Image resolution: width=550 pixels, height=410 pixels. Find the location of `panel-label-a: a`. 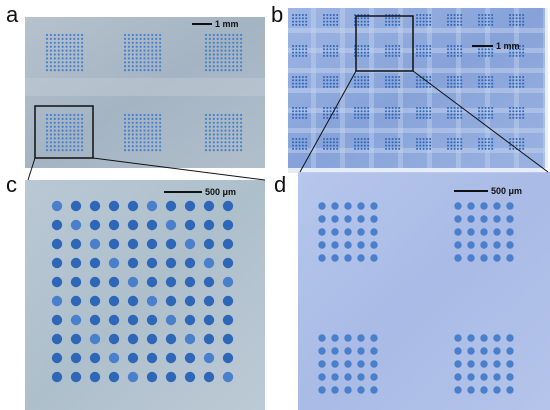

panel-label-a: a is located at coordinates (12, 14).